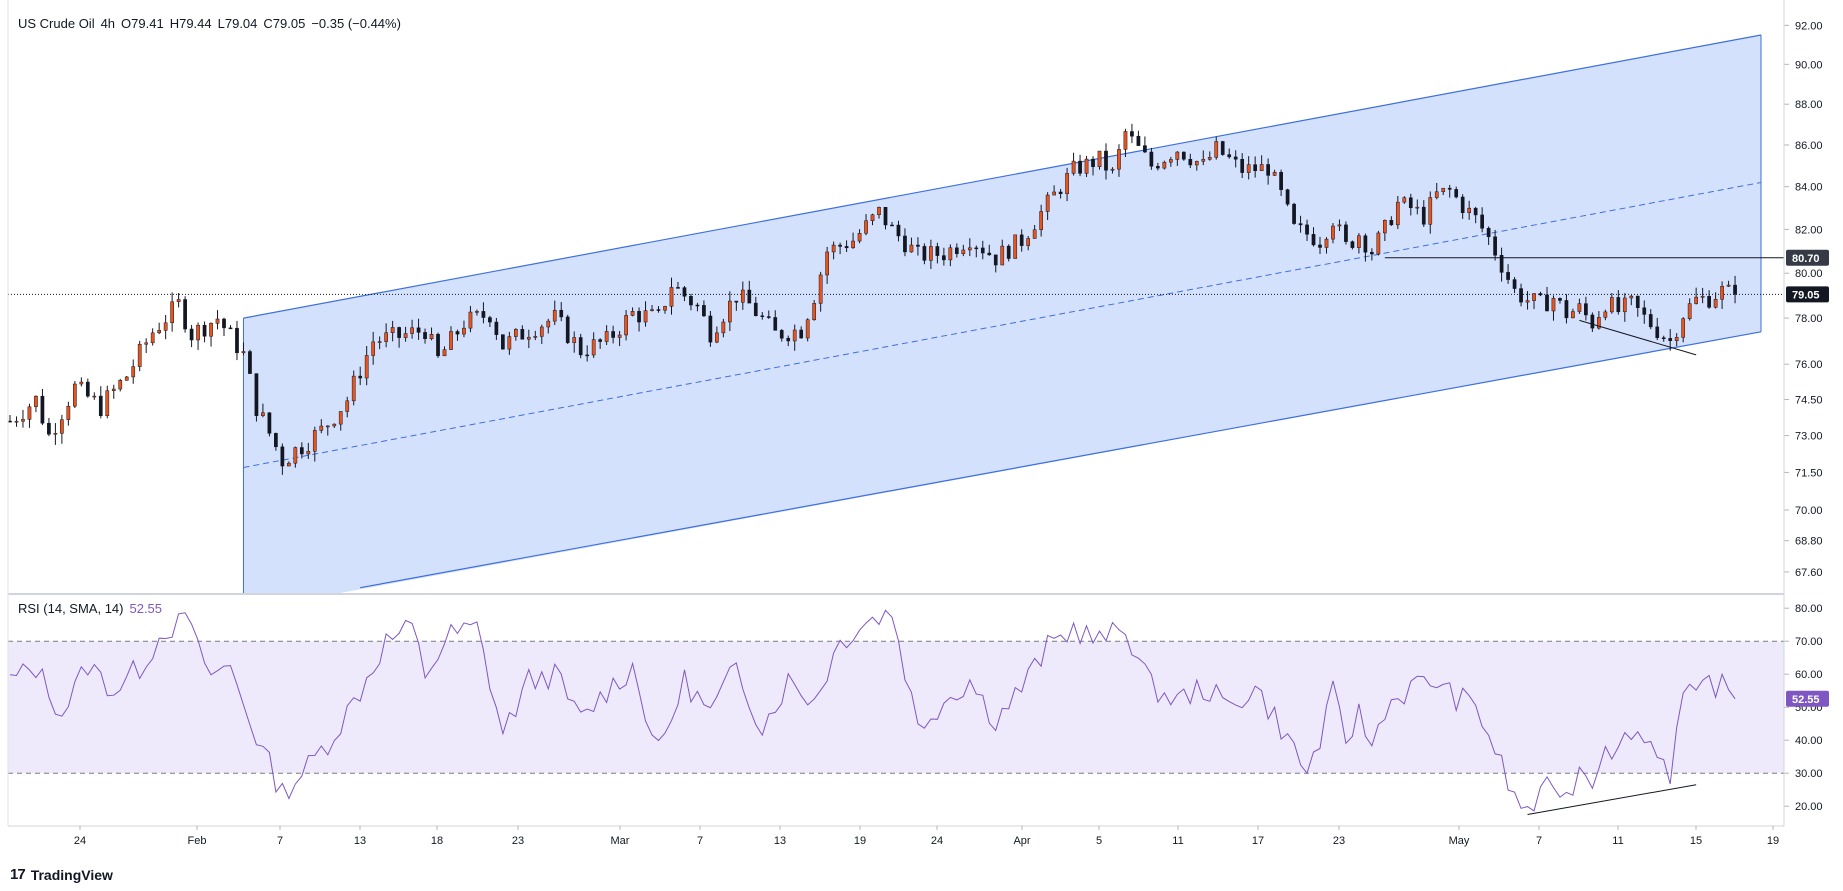 Image resolution: width=1843 pixels, height=891 pixels. I want to click on price-tick-label: 92.00, so click(1809, 26).